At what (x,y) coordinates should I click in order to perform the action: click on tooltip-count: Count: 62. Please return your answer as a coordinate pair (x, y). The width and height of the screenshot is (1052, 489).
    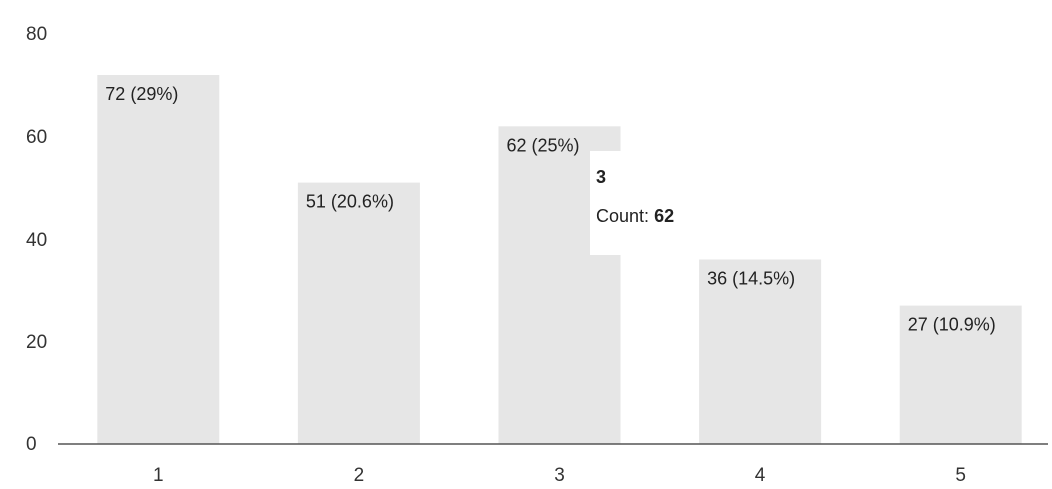
    Looking at the image, I should click on (635, 216).